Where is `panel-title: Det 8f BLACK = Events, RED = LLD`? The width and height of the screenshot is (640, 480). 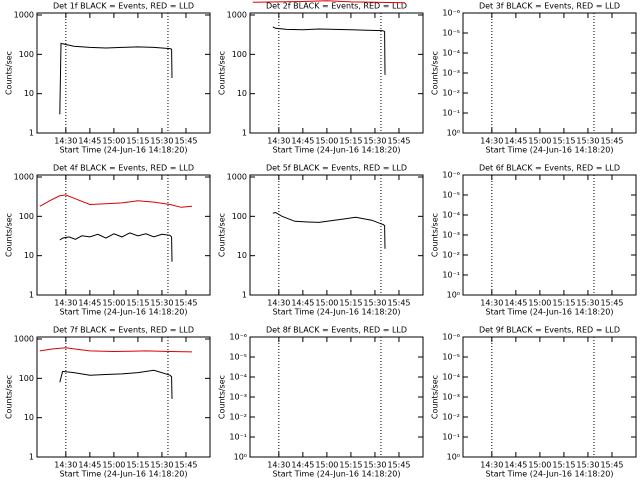 panel-title: Det 8f BLACK = Events, RED = LLD is located at coordinates (336, 330).